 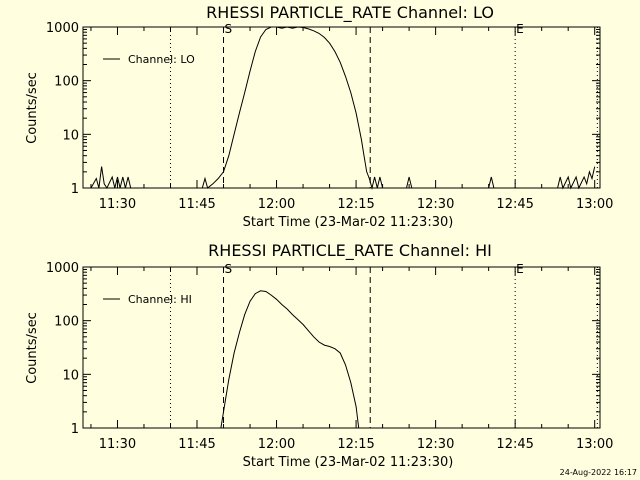 What do you see at coordinates (276, 204) in the screenshot?
I see `lo-x-tick-label: 12:00` at bounding box center [276, 204].